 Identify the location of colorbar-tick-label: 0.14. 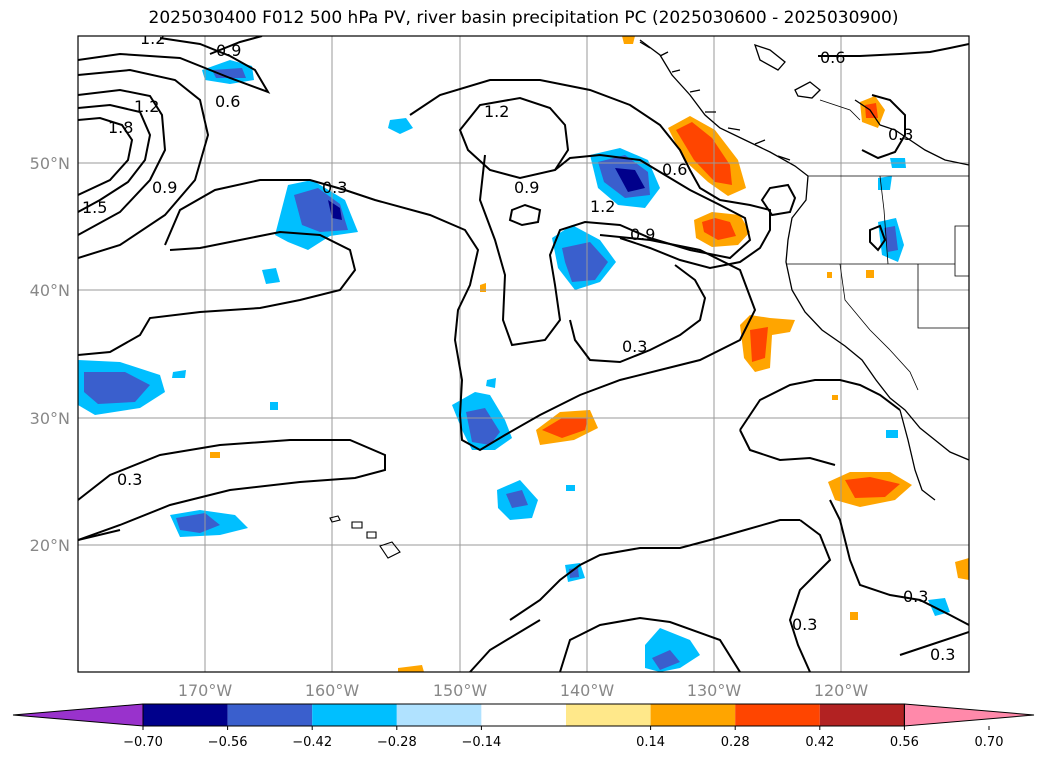
(650, 742).